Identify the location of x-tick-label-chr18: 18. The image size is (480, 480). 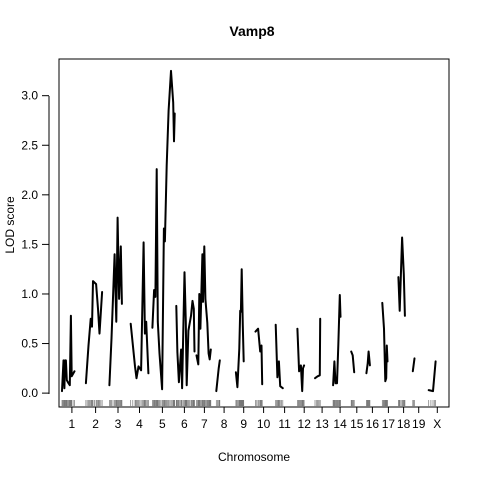
(404, 424).